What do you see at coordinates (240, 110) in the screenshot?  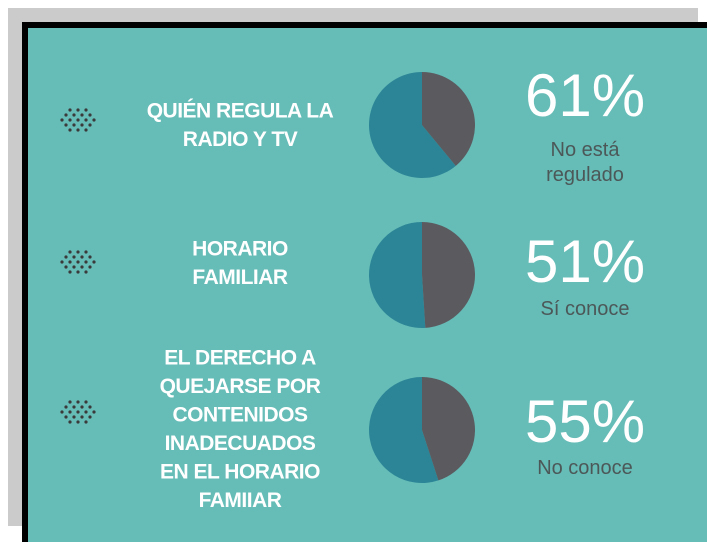 I see `row-title: QUIÉN REGULA LA` at bounding box center [240, 110].